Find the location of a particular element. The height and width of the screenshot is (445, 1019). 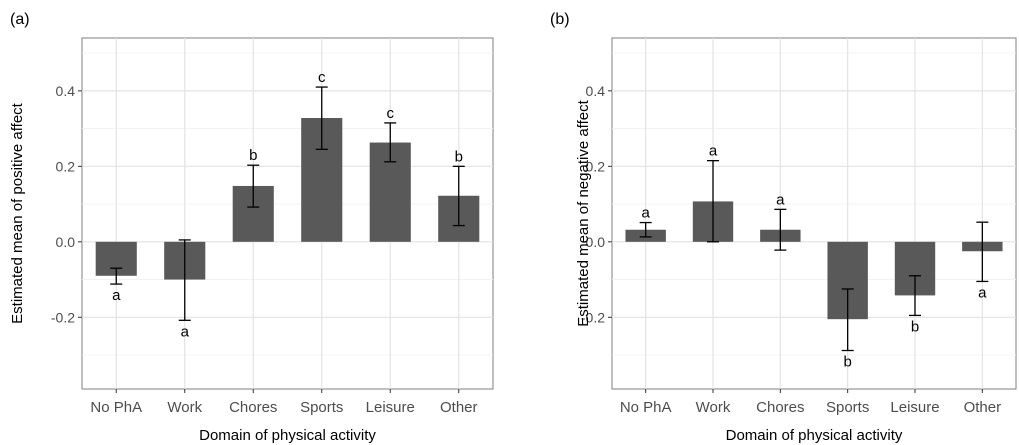

panel-label: (a) is located at coordinates (20, 19).